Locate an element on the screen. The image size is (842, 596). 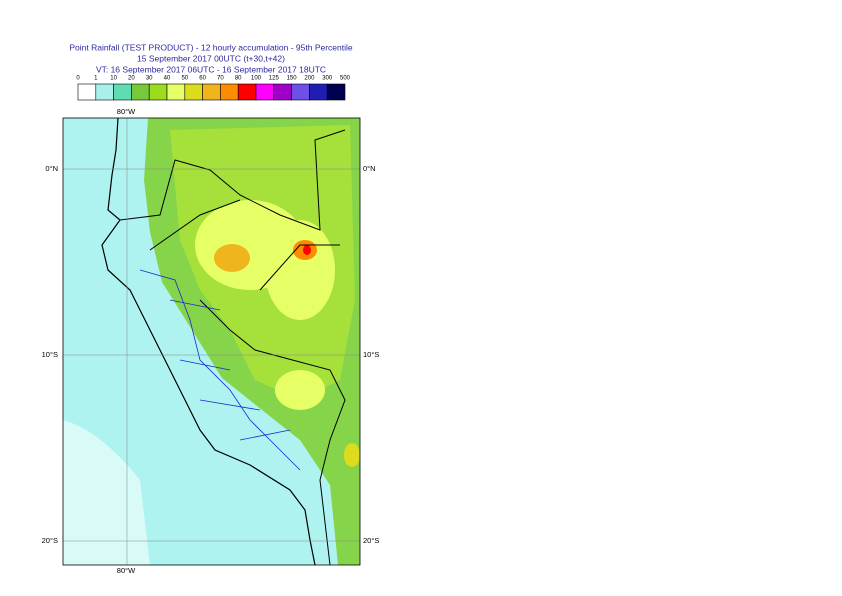
legend-label: 40 is located at coordinates (167, 79).